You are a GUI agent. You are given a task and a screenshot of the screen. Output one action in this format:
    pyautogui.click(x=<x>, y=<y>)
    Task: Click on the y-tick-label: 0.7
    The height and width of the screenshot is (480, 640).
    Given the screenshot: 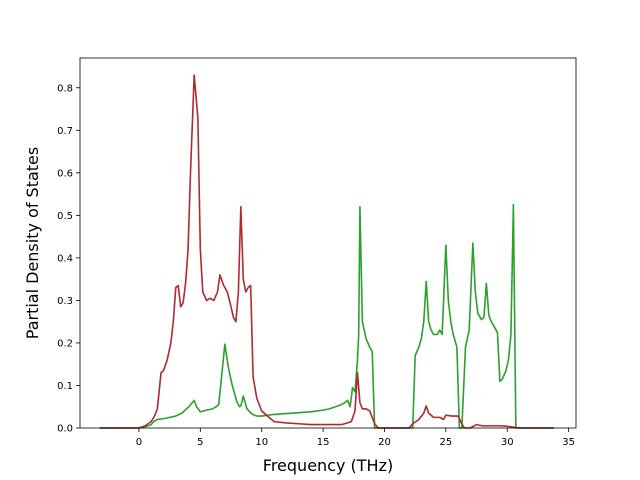 What is the action you would take?
    pyautogui.click(x=65, y=131)
    